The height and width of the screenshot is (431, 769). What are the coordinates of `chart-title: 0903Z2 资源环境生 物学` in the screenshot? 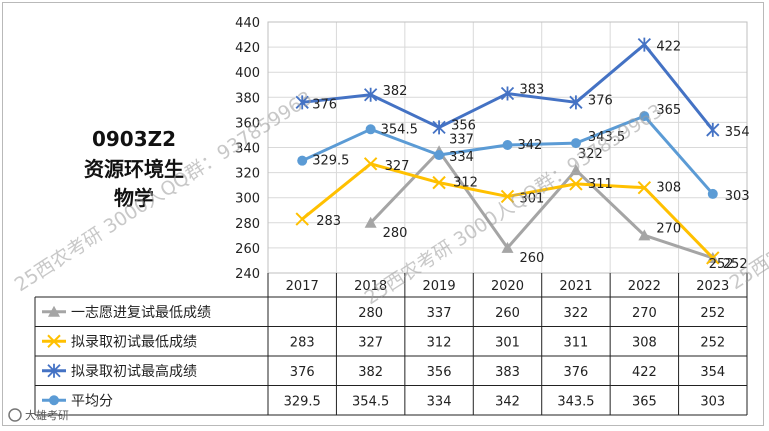 It's located at (134, 168).